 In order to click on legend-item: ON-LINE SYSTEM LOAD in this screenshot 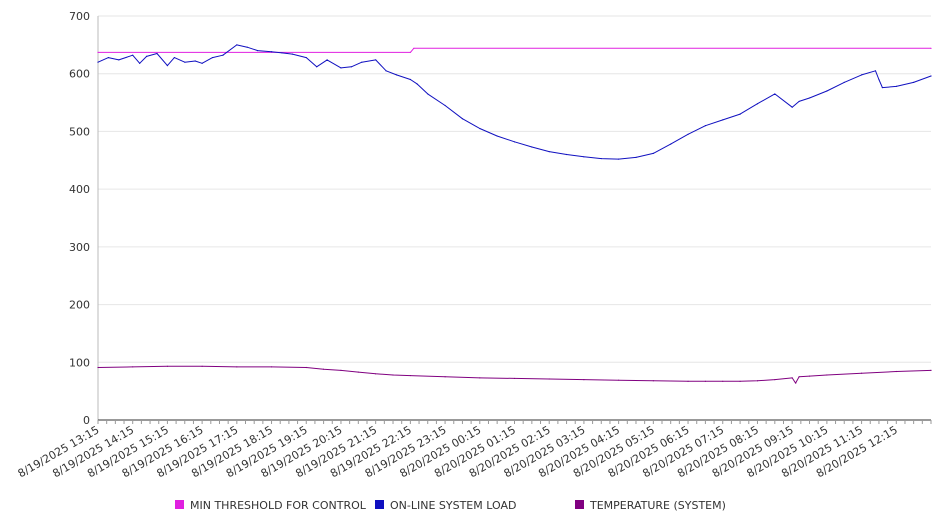, I will do `click(445, 505)`.